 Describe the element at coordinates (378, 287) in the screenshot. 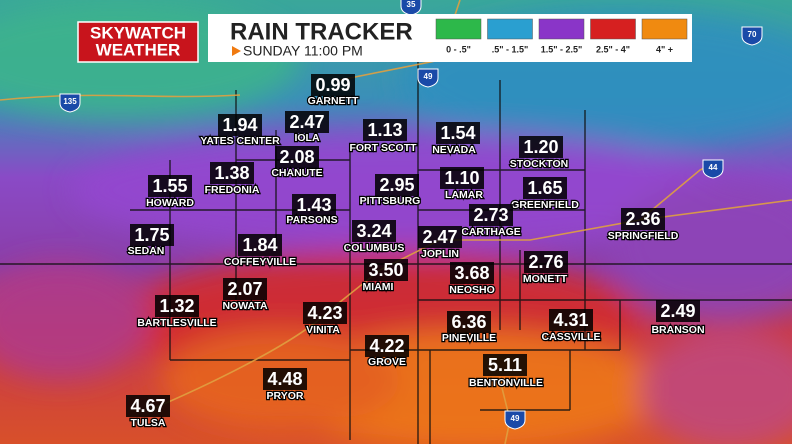

I see `city-name: MIAMI` at that location.